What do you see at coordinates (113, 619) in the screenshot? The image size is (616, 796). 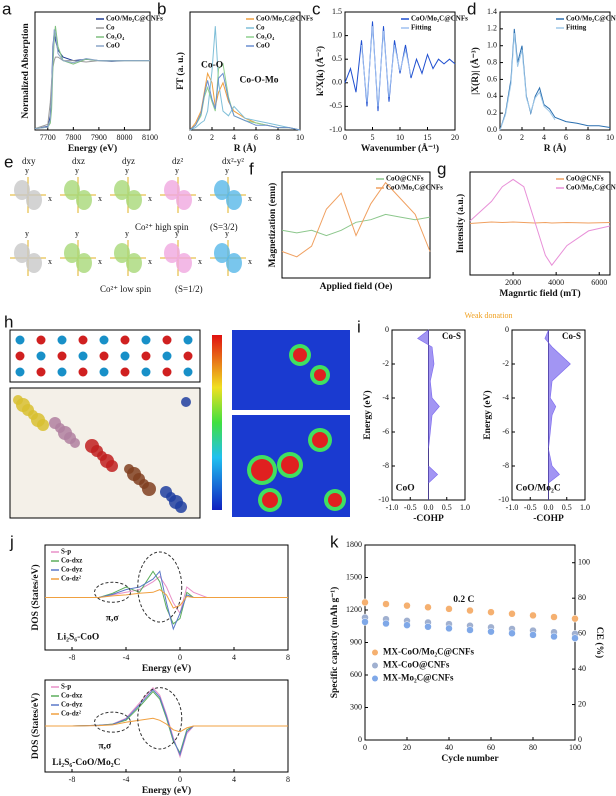 I see `annotation: π,σ` at bounding box center [113, 619].